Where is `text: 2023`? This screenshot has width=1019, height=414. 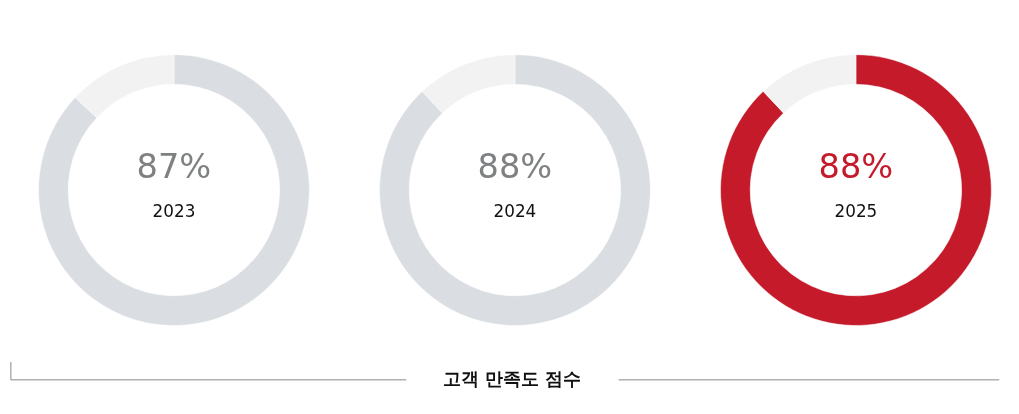
text: 2023 is located at coordinates (174, 210).